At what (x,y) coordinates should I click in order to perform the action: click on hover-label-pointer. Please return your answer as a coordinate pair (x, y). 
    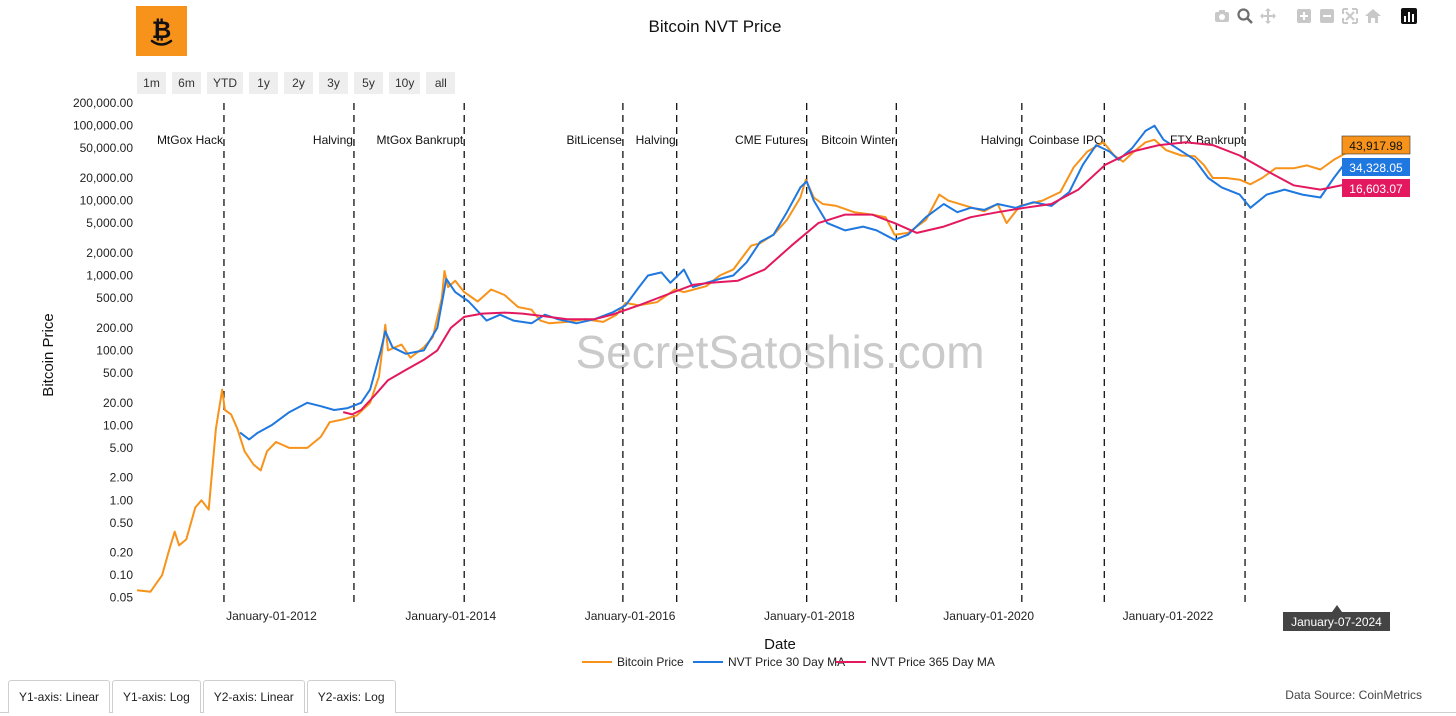
    Looking at the image, I should click on (1337, 608).